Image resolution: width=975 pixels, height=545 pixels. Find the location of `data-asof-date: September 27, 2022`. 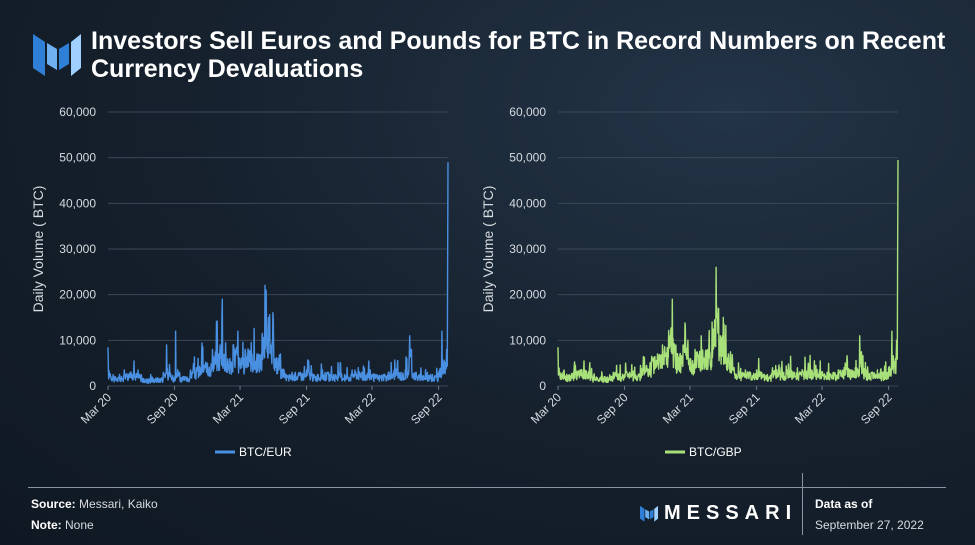

data-asof-date: September 27, 2022 is located at coordinates (869, 525).